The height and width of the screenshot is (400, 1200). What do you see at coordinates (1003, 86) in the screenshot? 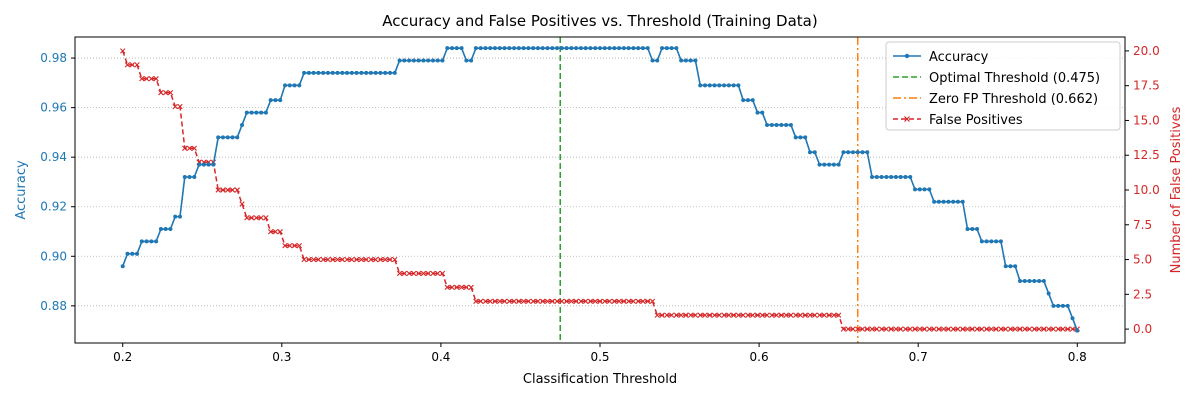
I see `legend-box` at bounding box center [1003, 86].